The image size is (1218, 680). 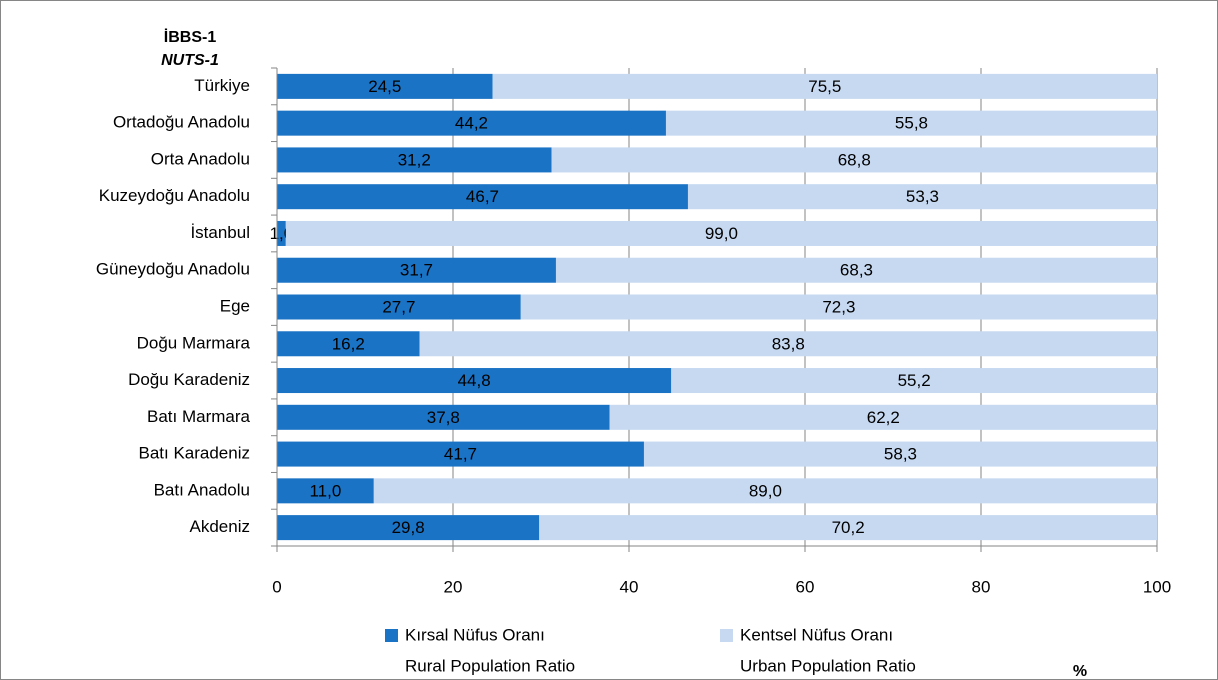 What do you see at coordinates (202, 489) in the screenshot?
I see `y-tick-label: Batı Anadolu` at bounding box center [202, 489].